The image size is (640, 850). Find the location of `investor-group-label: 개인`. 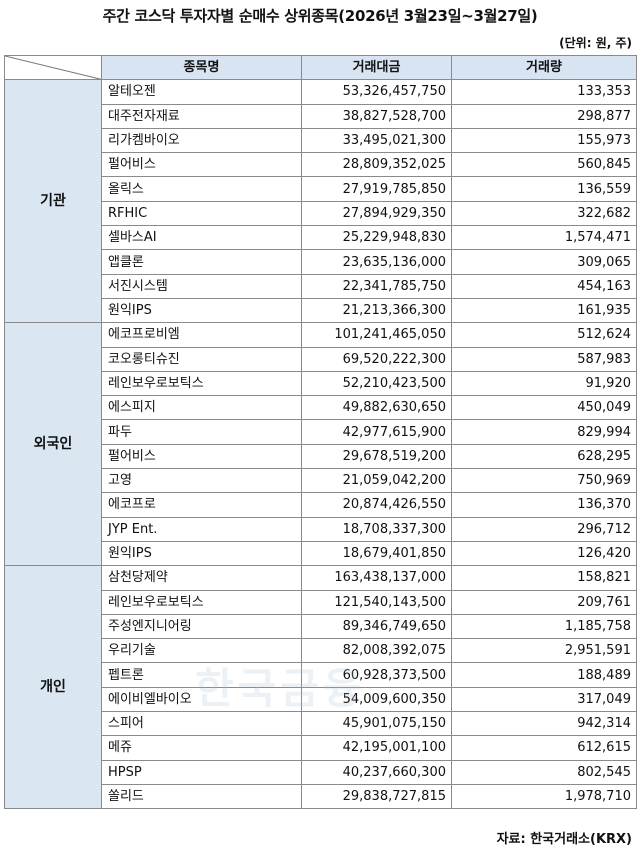

investor-group-label: 개인 is located at coordinates (53, 687).